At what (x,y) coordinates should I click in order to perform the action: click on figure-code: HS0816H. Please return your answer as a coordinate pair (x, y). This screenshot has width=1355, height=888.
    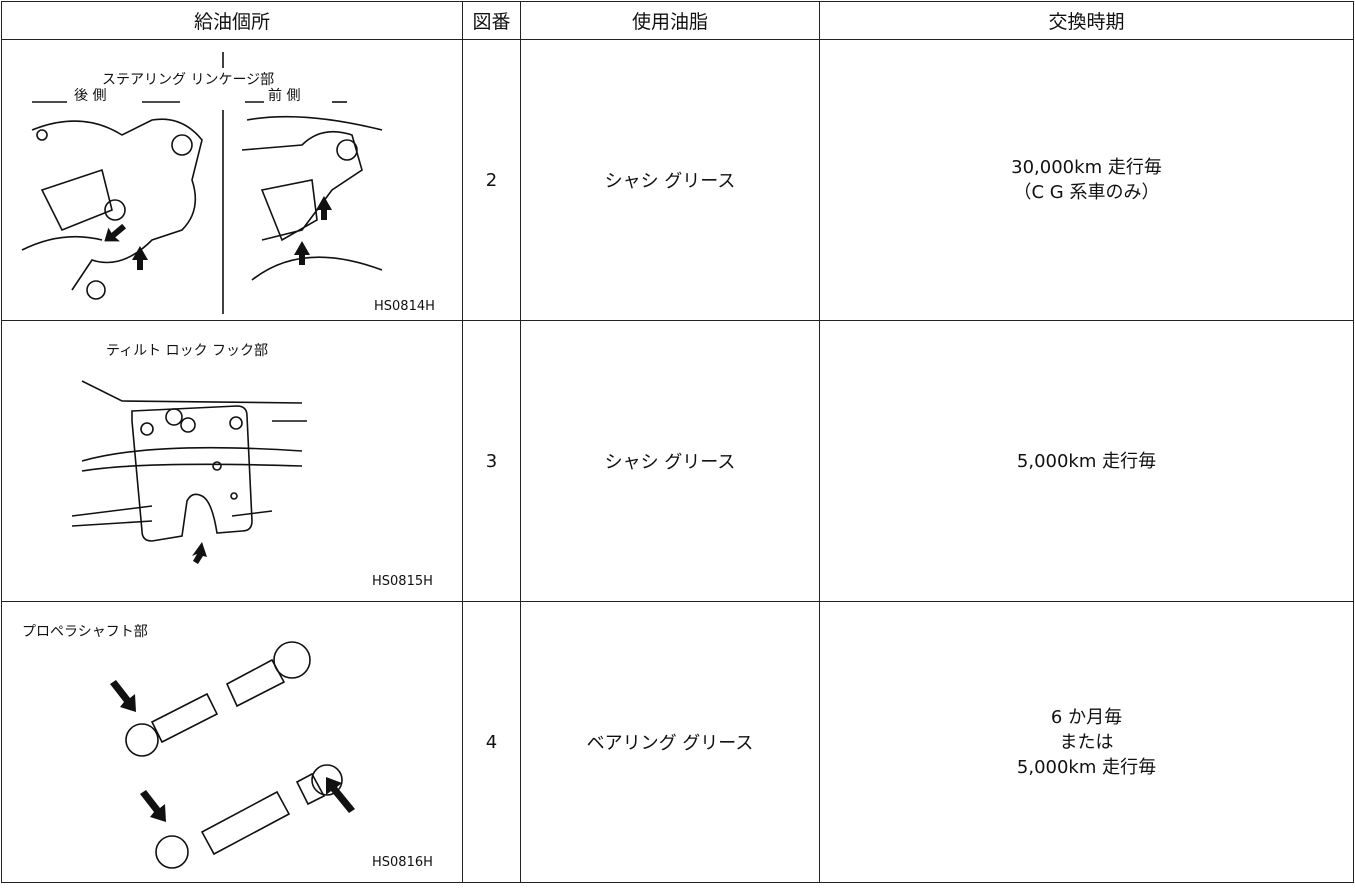
    Looking at the image, I should click on (402, 862).